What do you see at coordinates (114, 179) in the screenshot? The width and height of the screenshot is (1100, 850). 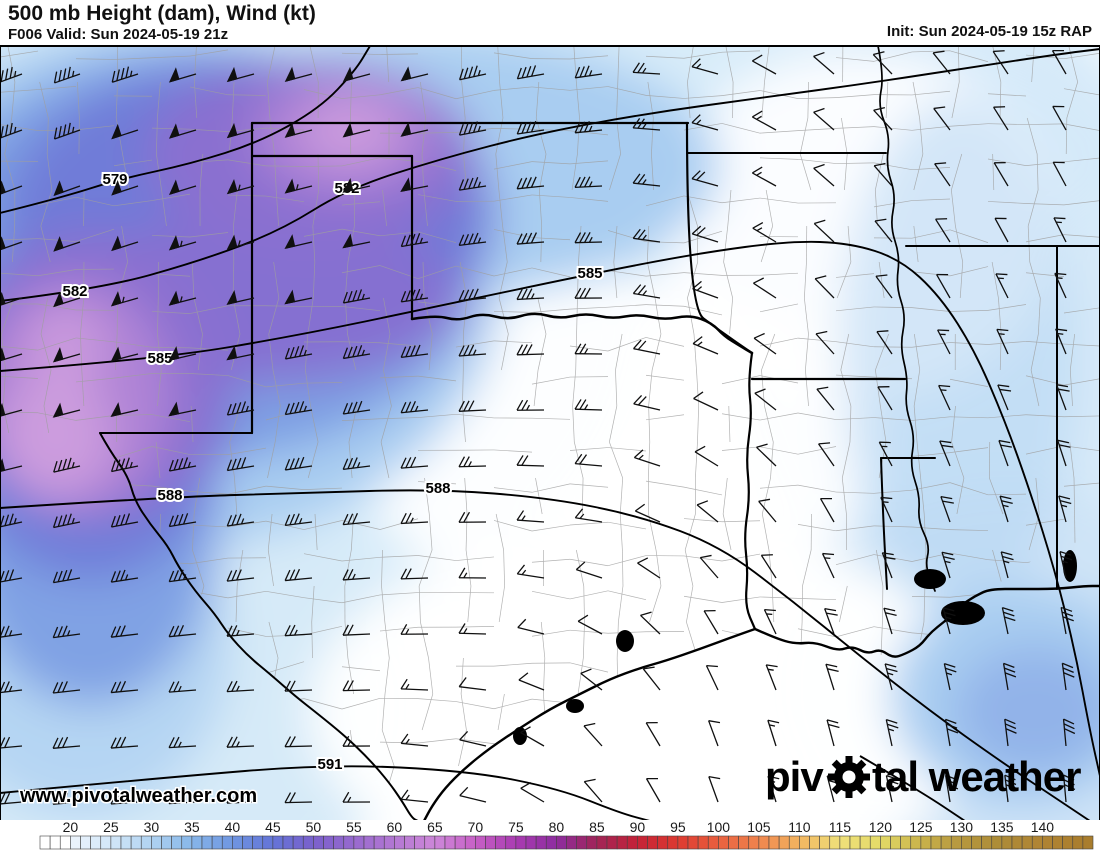 I see `contour-label: 579` at bounding box center [114, 179].